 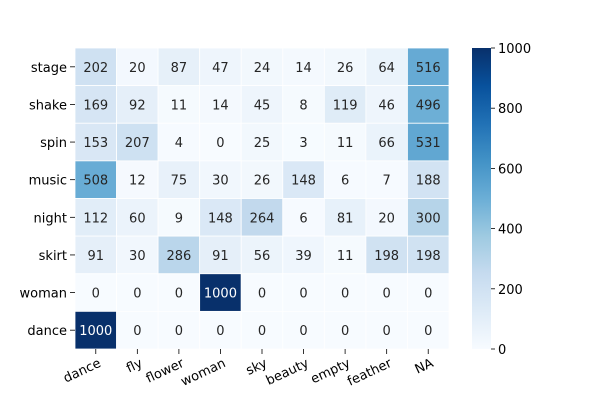 I want to click on cell-value-label: 202, so click(x=95, y=68).